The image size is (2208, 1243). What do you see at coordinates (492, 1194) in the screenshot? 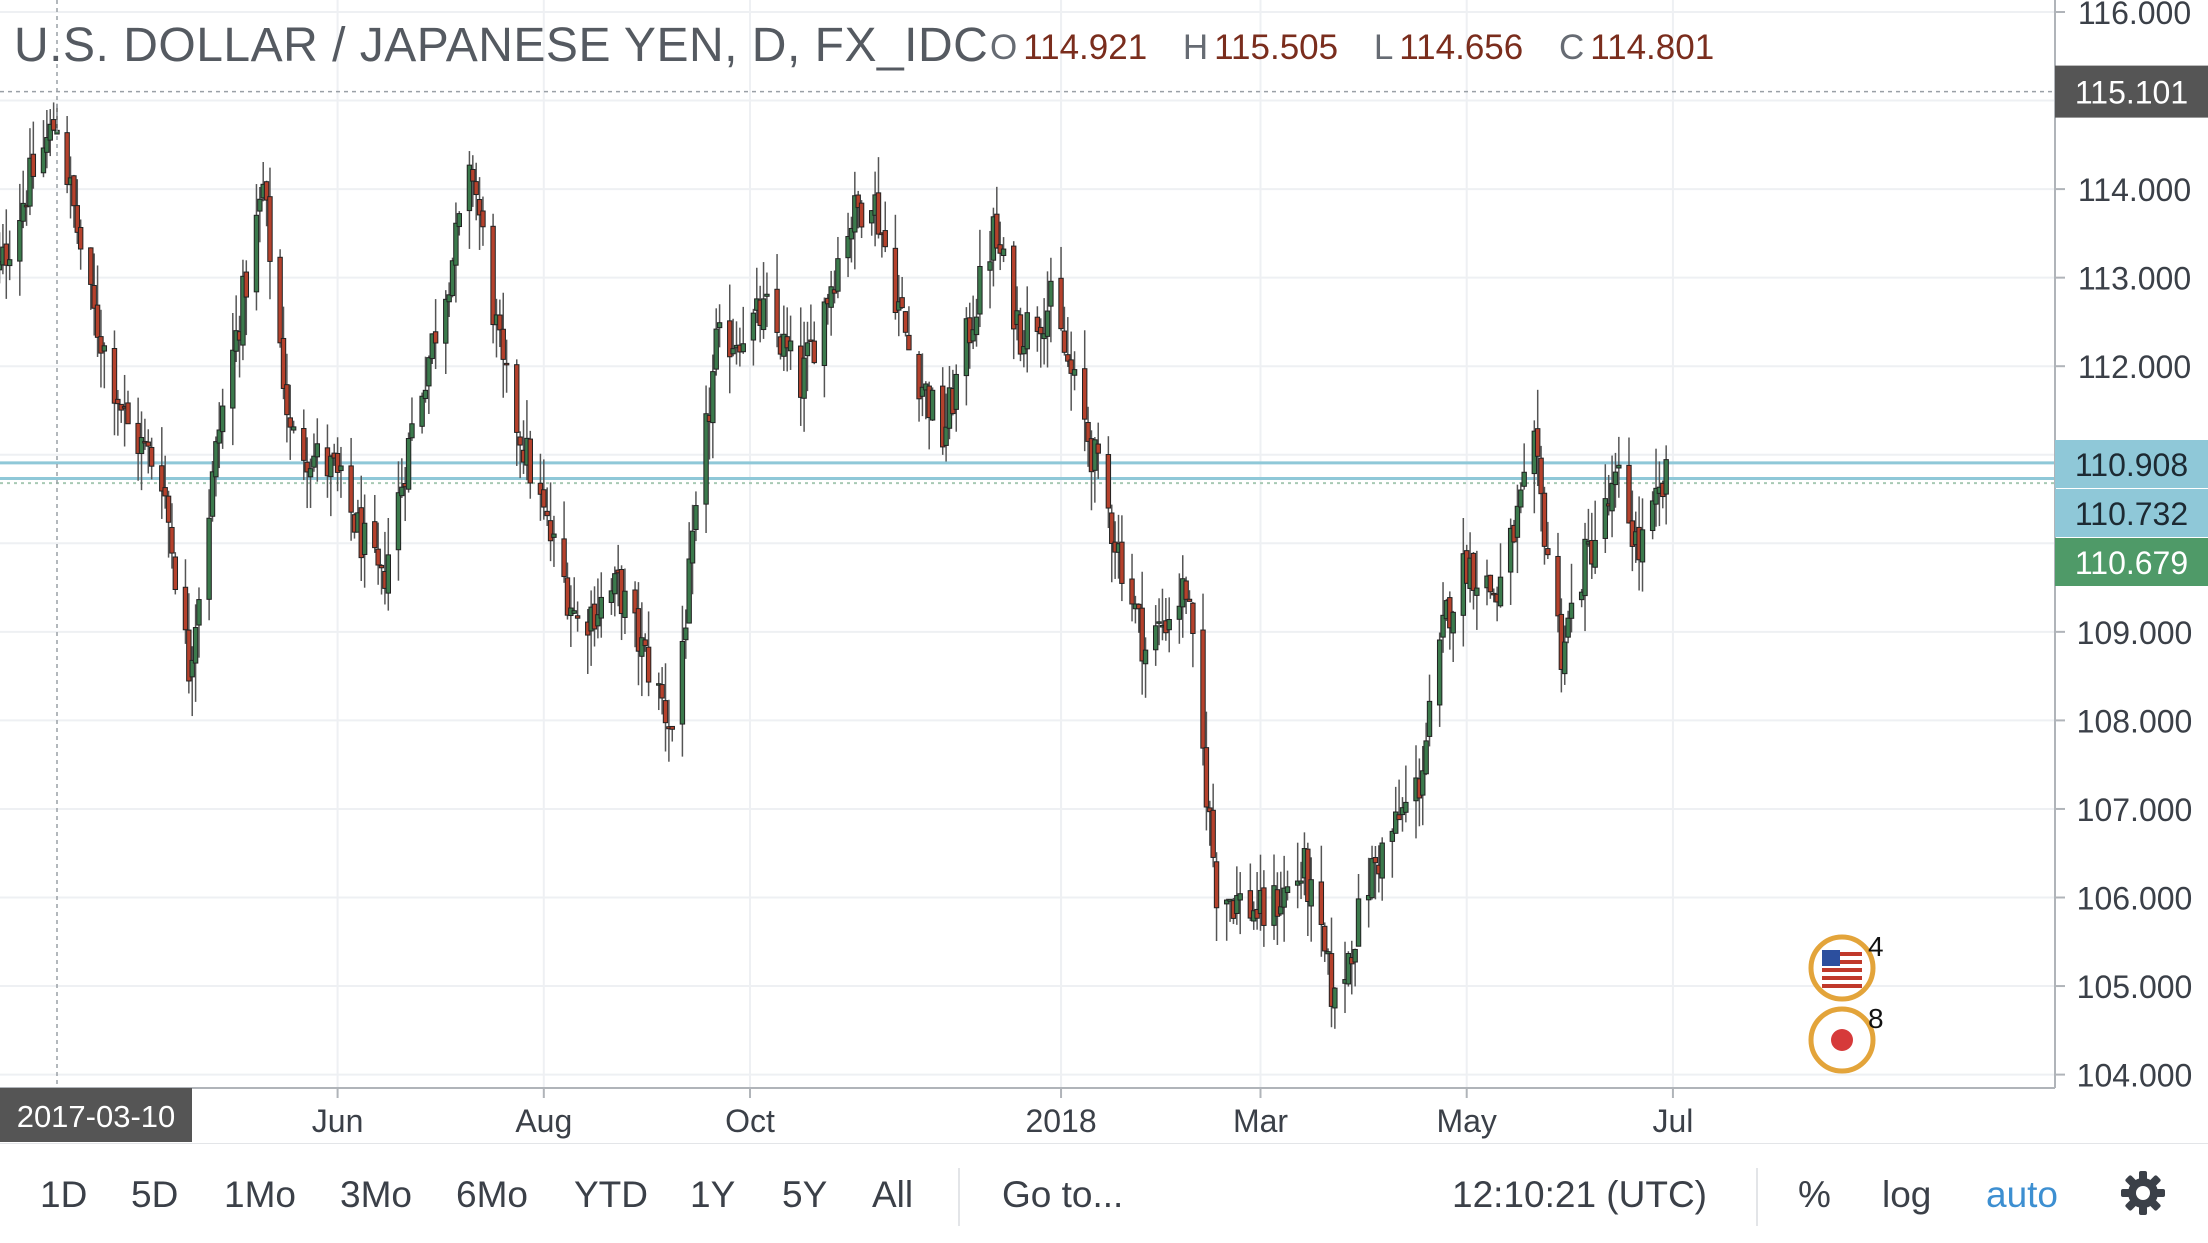
I see `range-6mo-button: 6Mo` at bounding box center [492, 1194].